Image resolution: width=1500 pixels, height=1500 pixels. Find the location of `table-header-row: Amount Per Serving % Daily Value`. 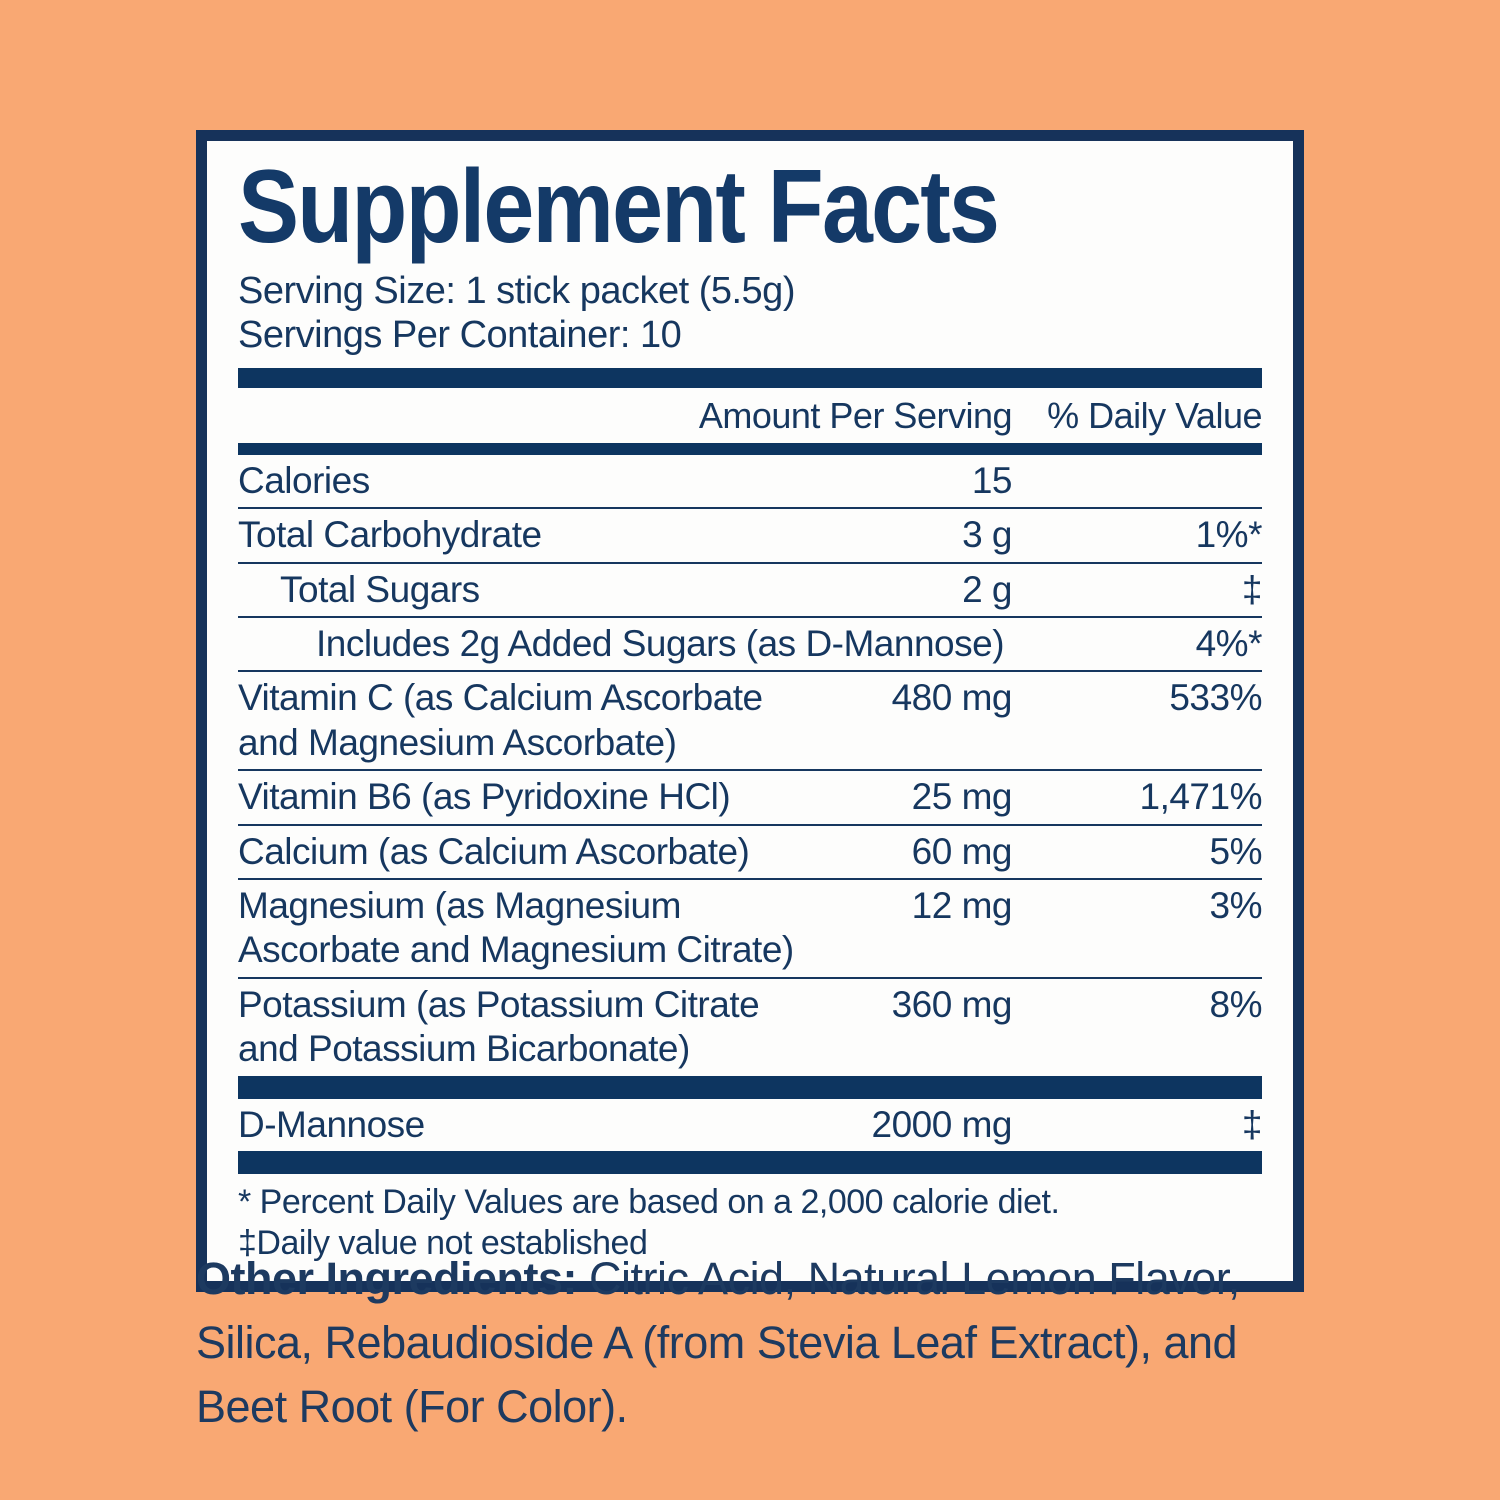

table-header-row: Amount Per Serving % Daily Value is located at coordinates (750, 415).